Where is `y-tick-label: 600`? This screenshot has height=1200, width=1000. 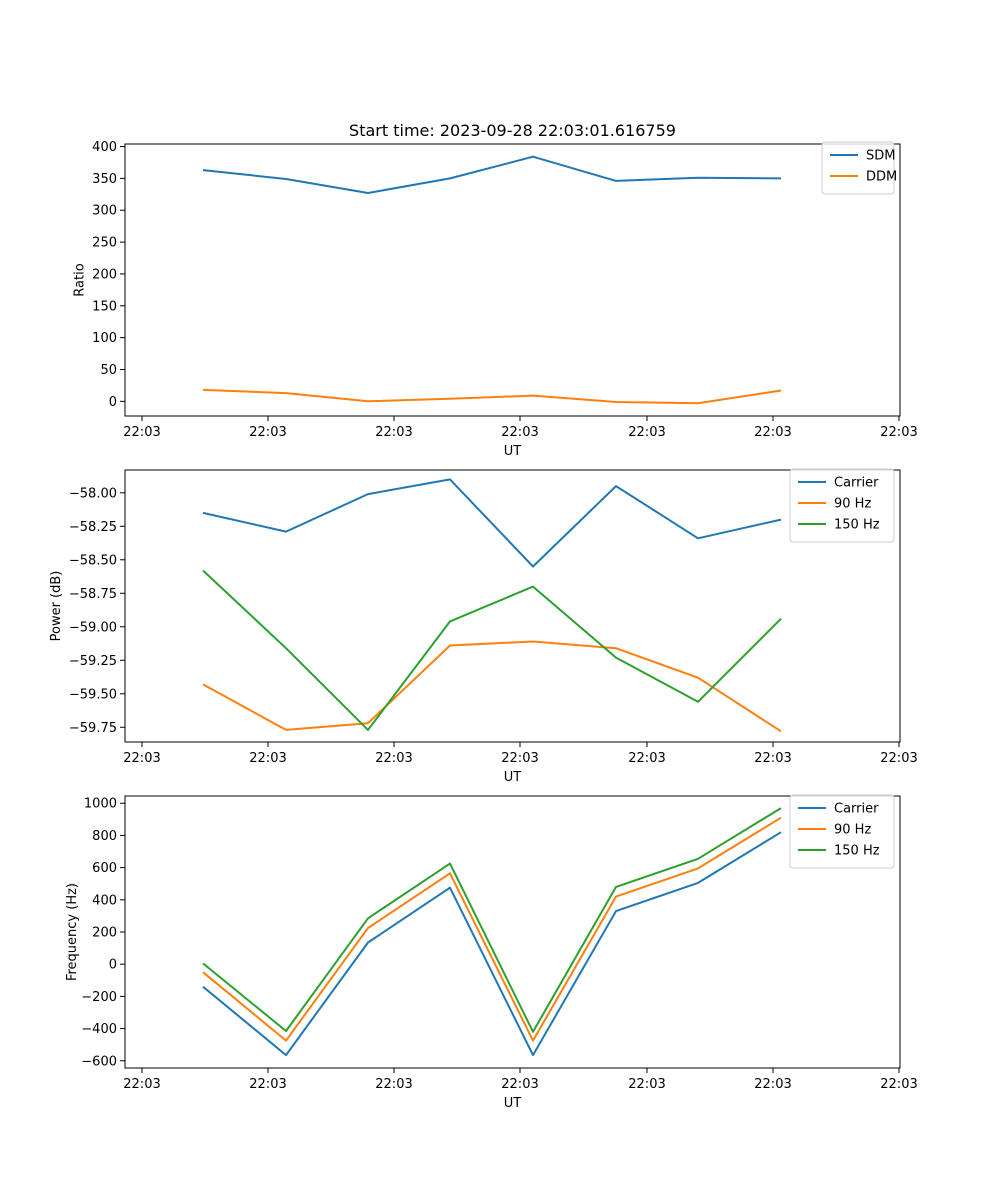
y-tick-label: 600 is located at coordinates (104, 868).